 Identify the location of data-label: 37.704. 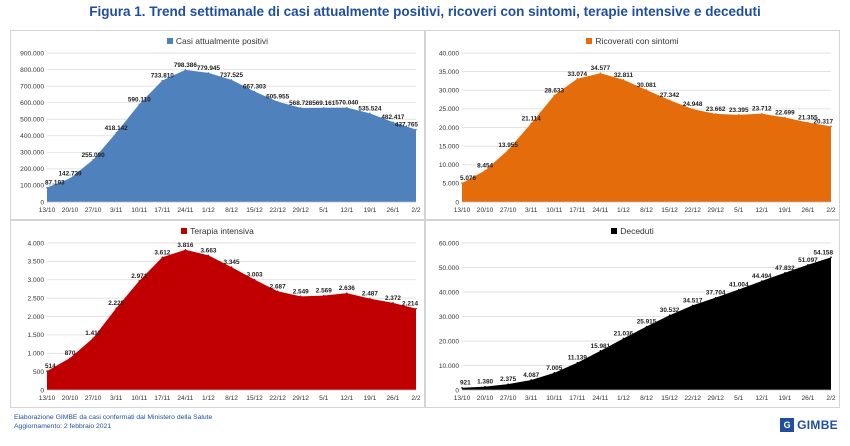
(716, 293).